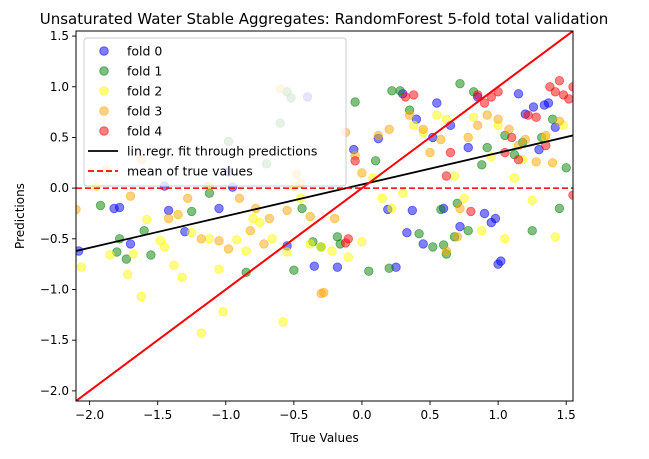 Image resolution: width=649 pixels, height=459 pixels. What do you see at coordinates (429, 415) in the screenshot?
I see `x-tick-label: 0.5` at bounding box center [429, 415].